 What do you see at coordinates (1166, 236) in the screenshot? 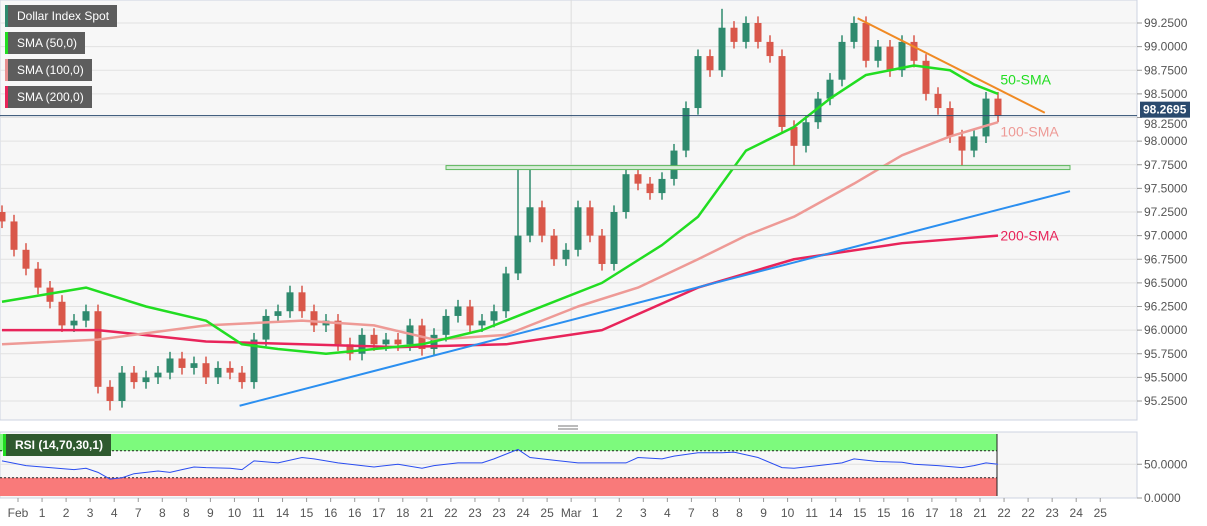
I see `y-tick-label: 97.0000` at bounding box center [1166, 236].